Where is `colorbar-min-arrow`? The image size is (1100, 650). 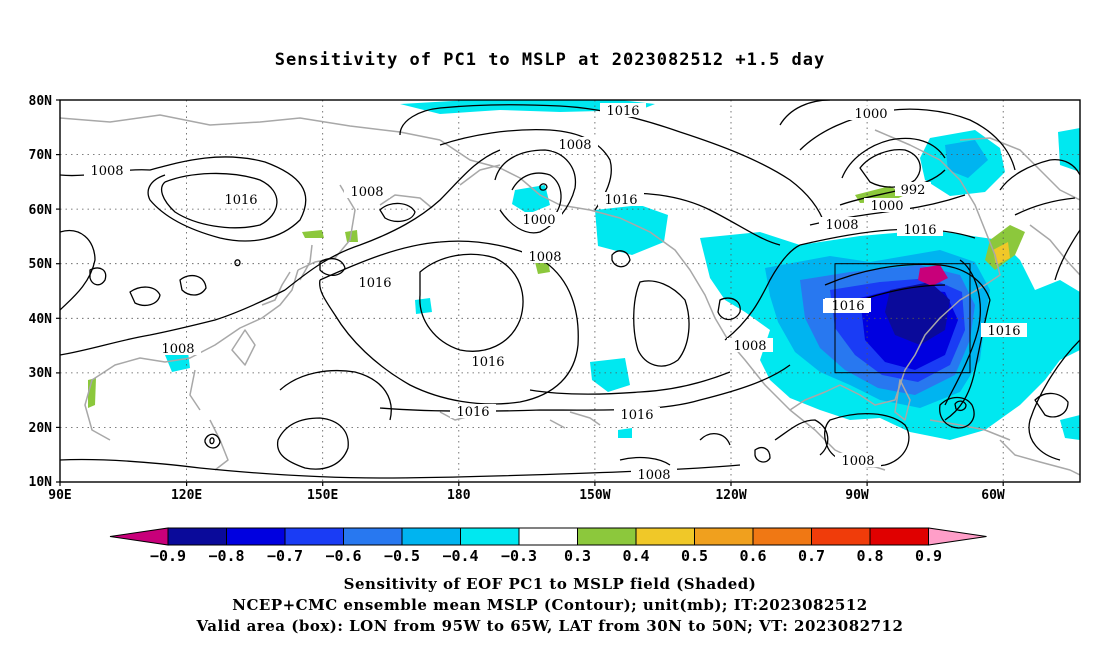
colorbar-min-arrow is located at coordinates (139, 536).